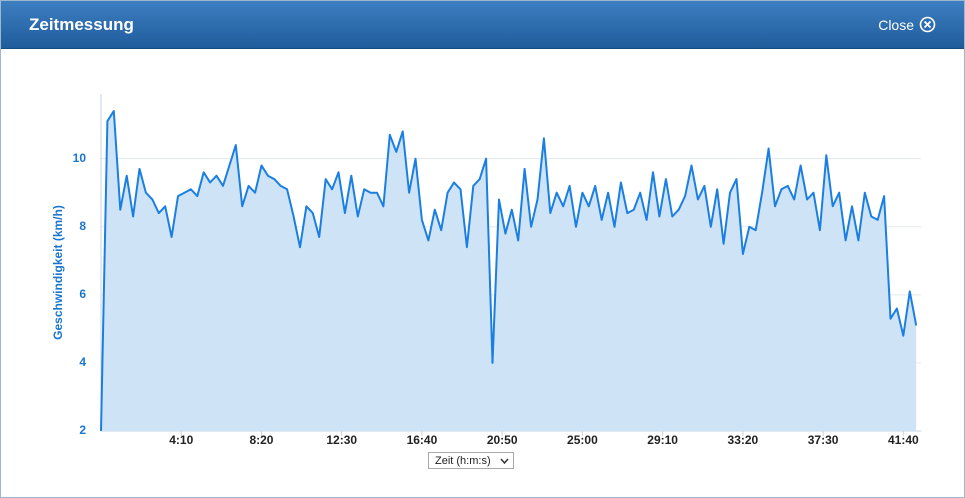 Image resolution: width=965 pixels, height=498 pixels. I want to click on close-icon, so click(927, 24).